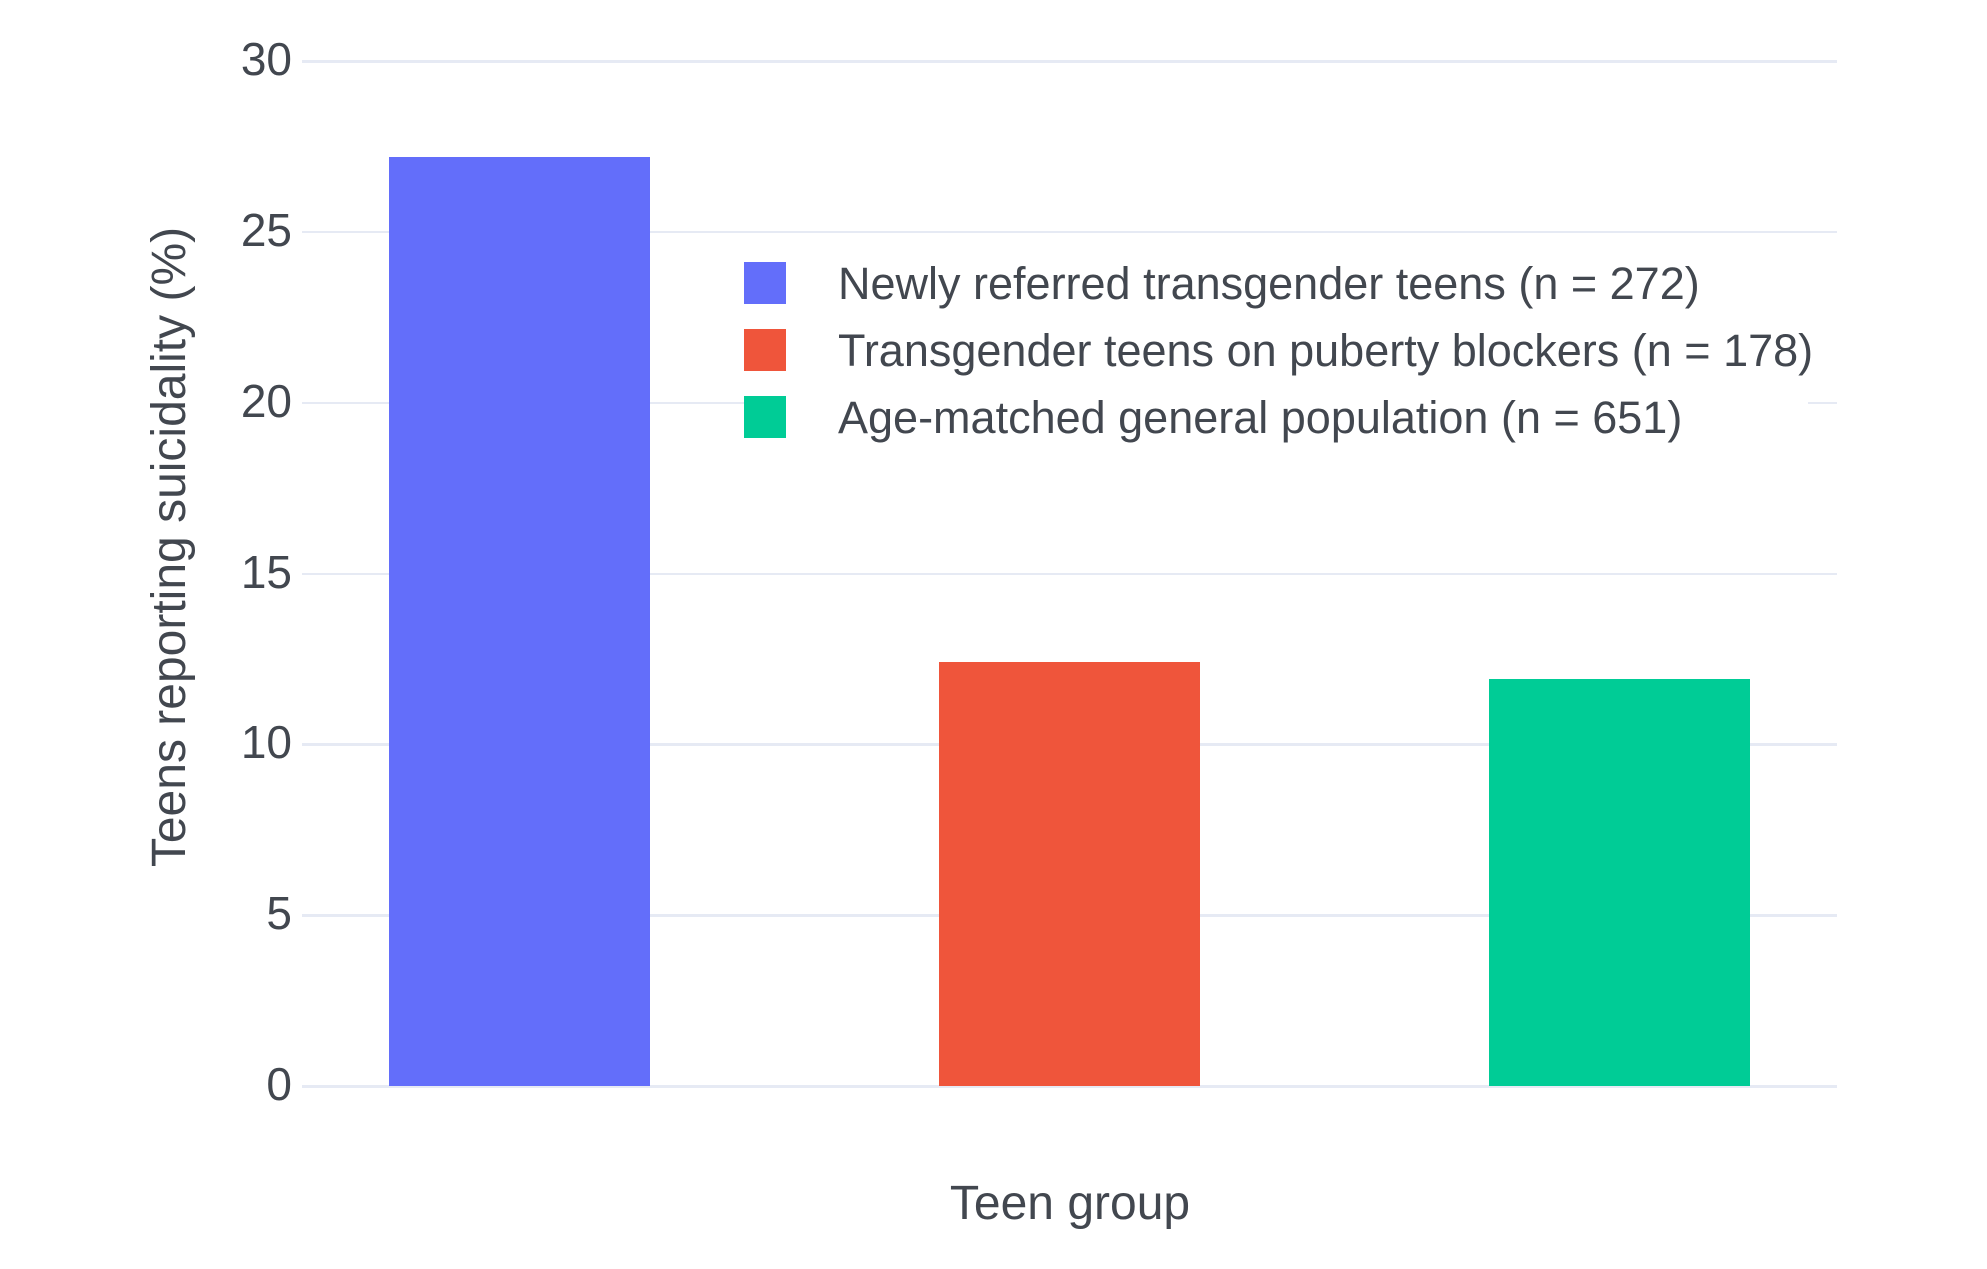 This screenshot has height=1269, width=1987. What do you see at coordinates (266, 742) in the screenshot?
I see `y-tick-label: 10` at bounding box center [266, 742].